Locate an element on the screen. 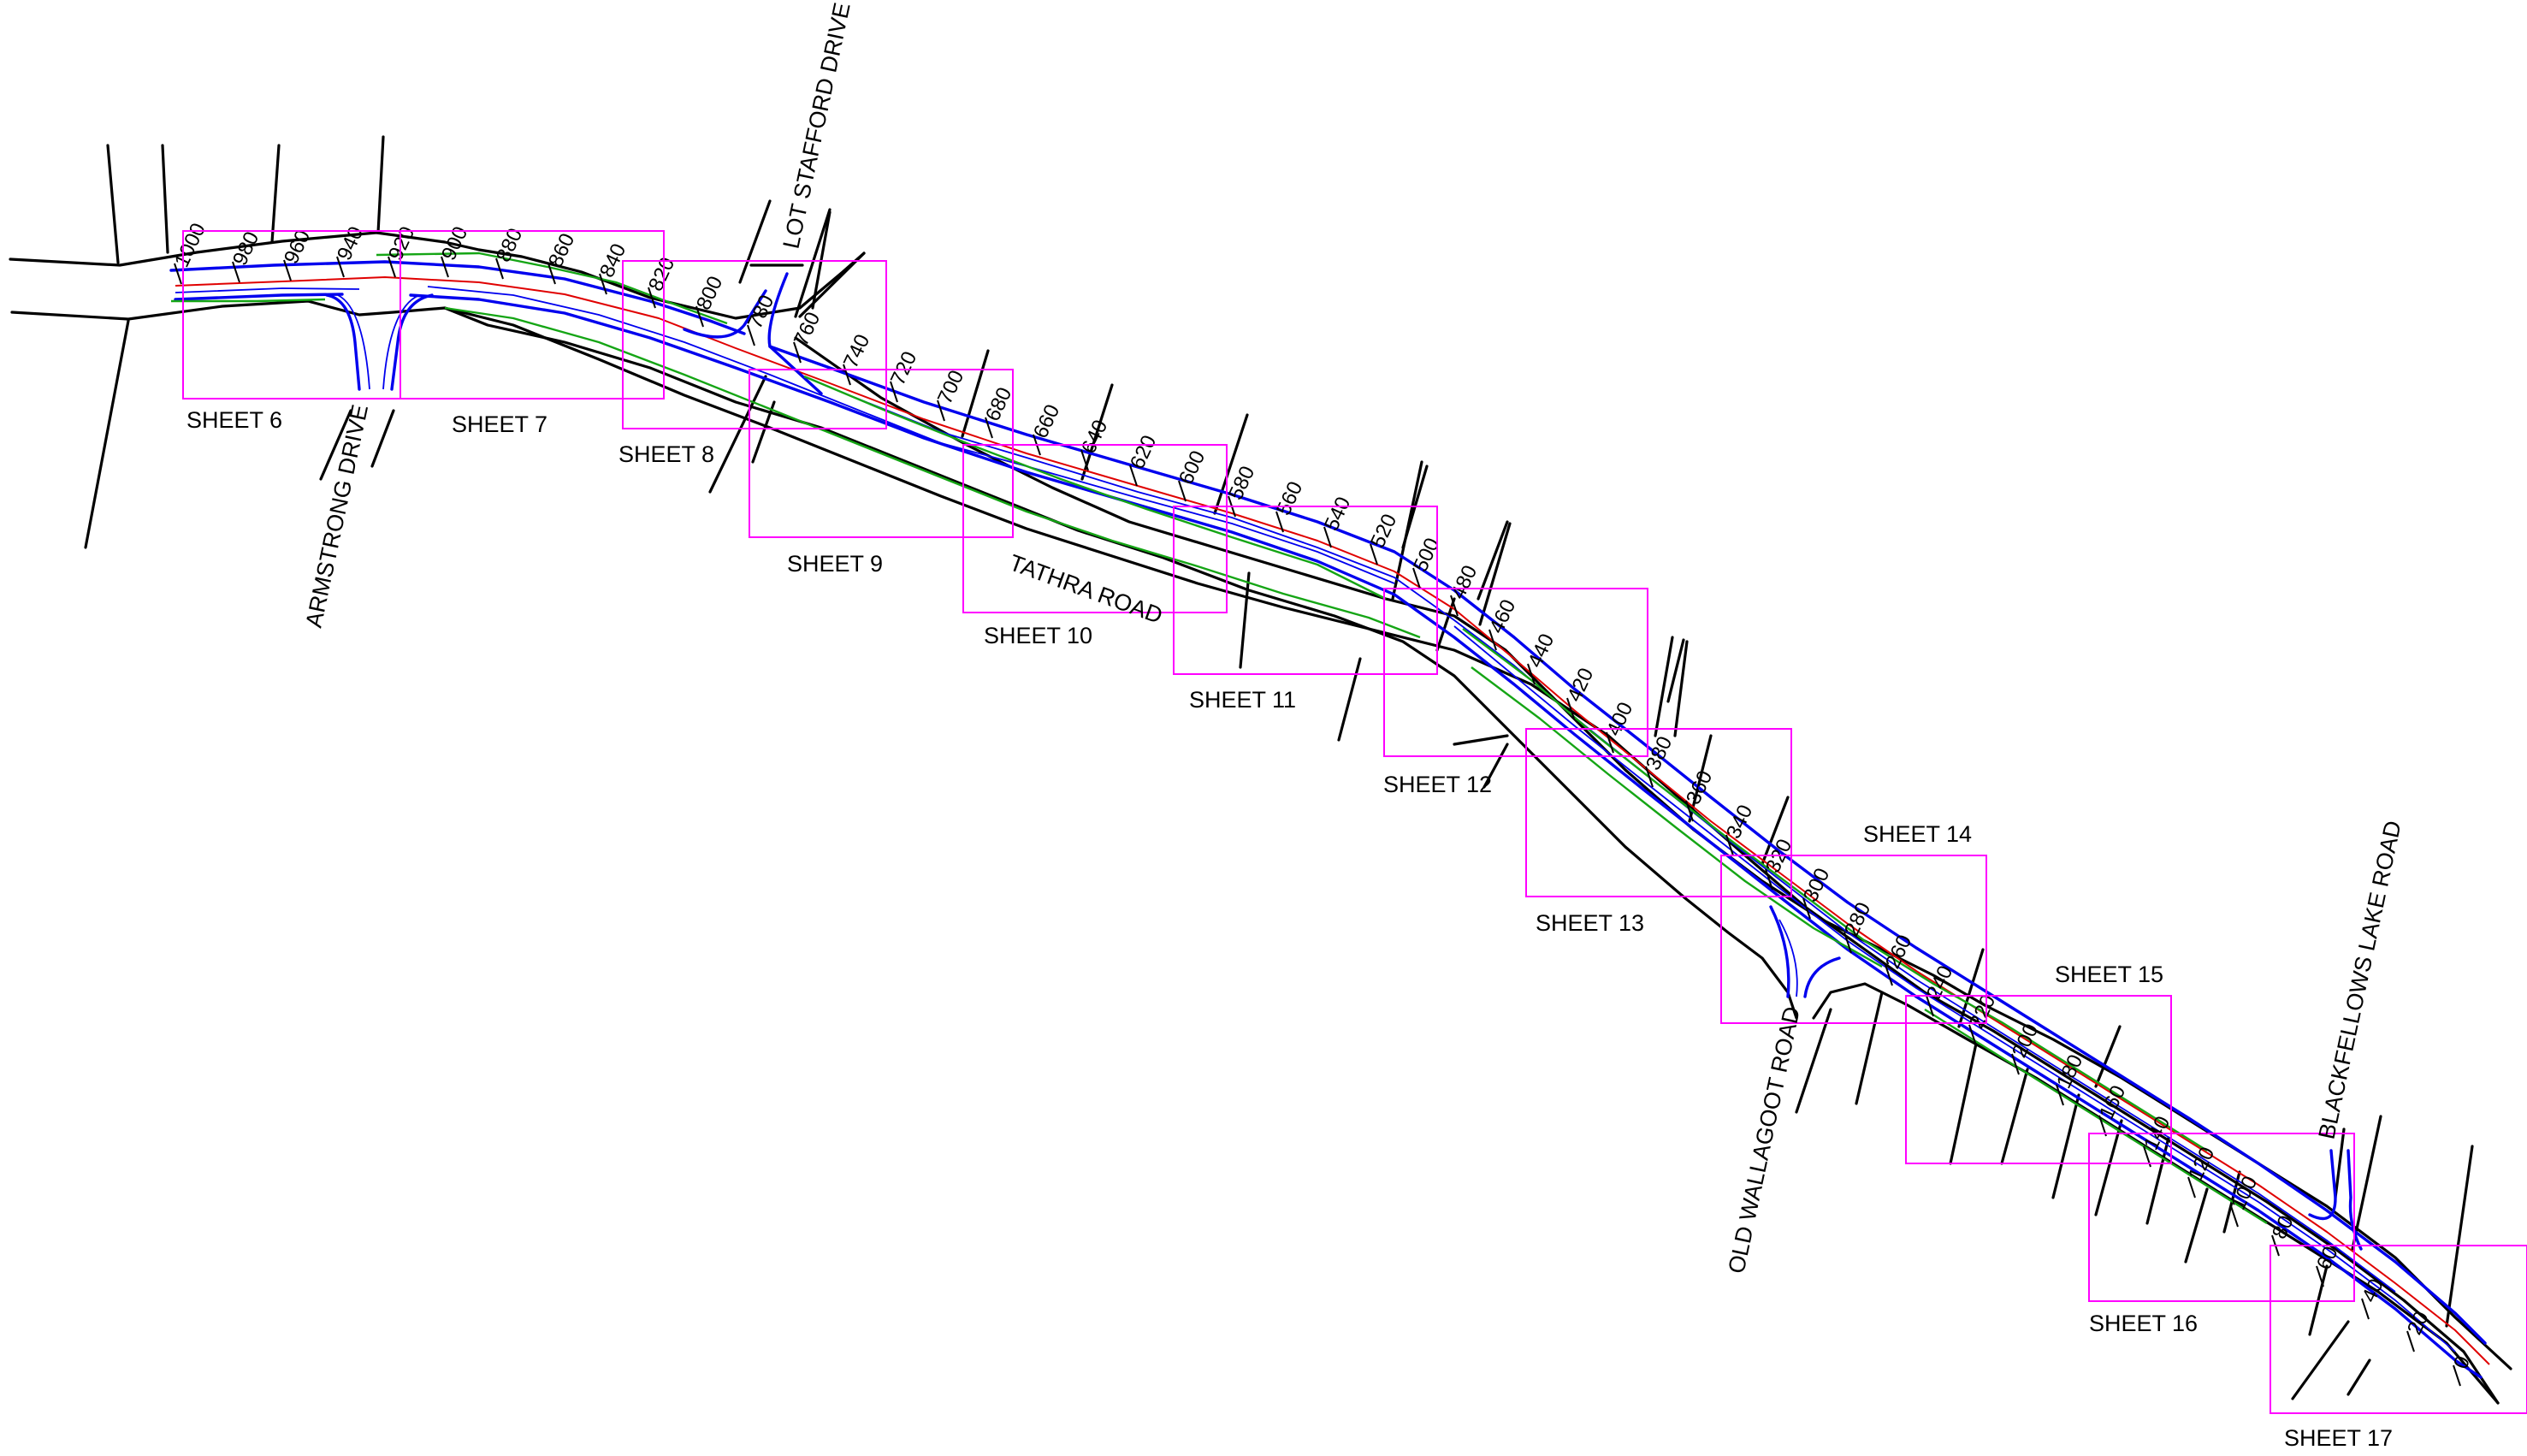 This screenshot has height=1456, width=2527. sheet-label: SHEET 7 is located at coordinates (499, 424).